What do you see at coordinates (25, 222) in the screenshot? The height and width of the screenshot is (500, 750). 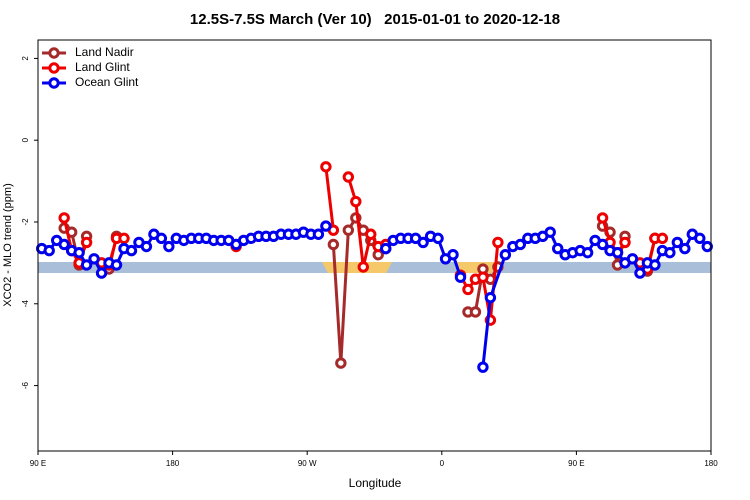 I see `y-tick-label: -2` at bounding box center [25, 222].